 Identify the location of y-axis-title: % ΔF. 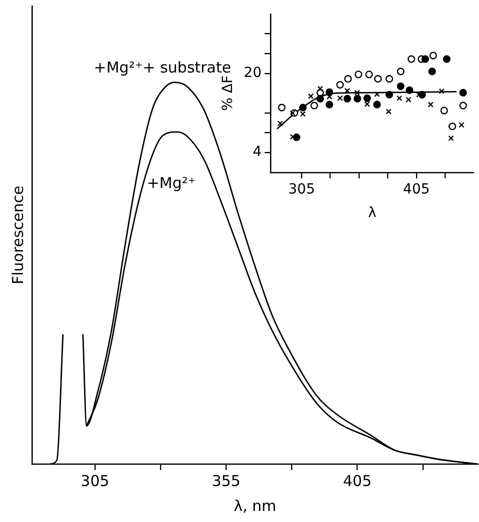
(228, 93).